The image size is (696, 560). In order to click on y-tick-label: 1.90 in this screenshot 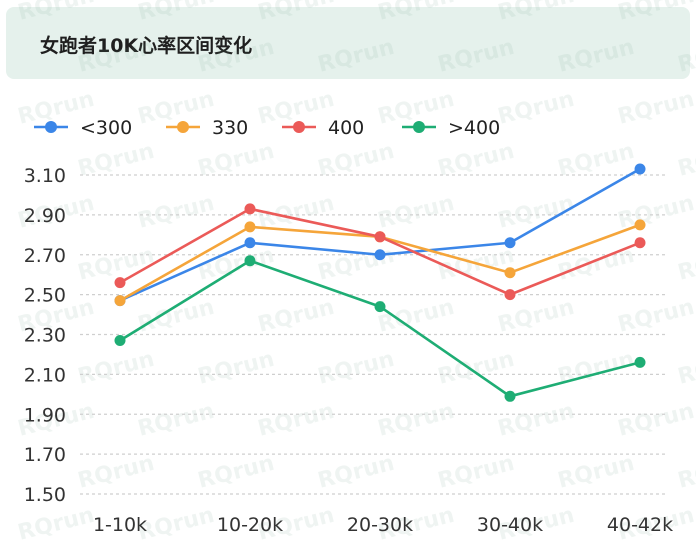, I will do `click(45, 415)`.